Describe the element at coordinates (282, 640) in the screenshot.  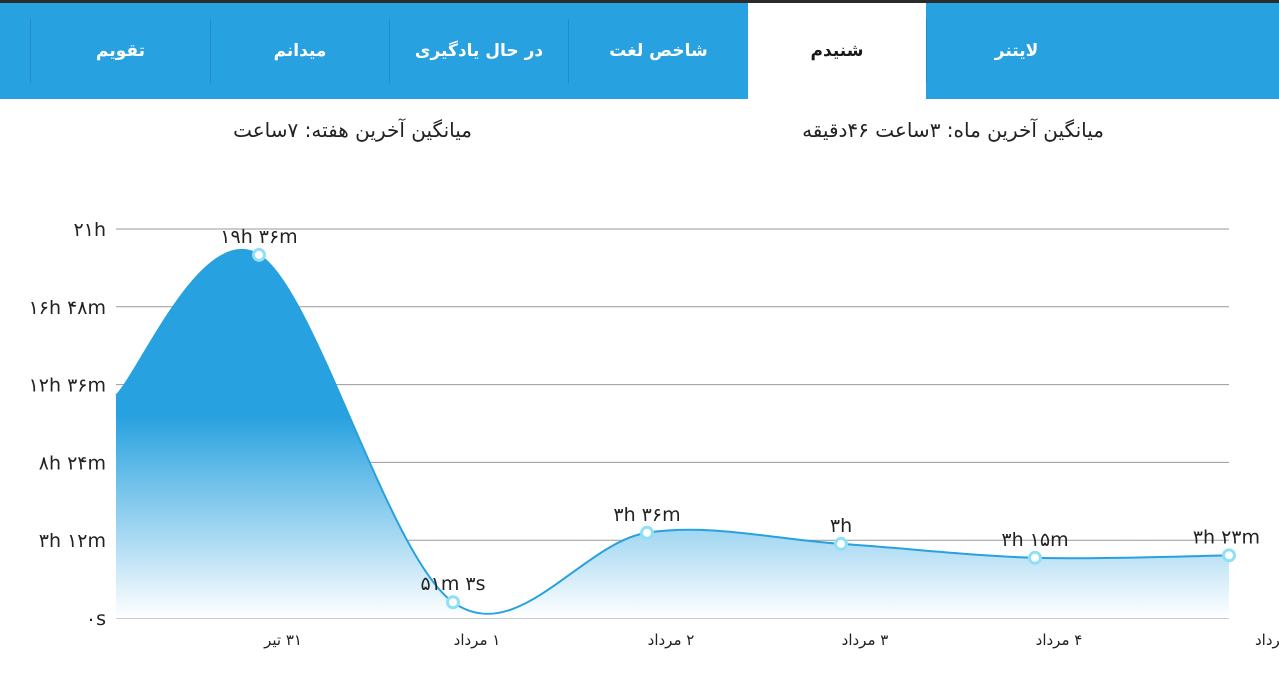
I see `x-tick-label: ۳۱ تیر` at that location.